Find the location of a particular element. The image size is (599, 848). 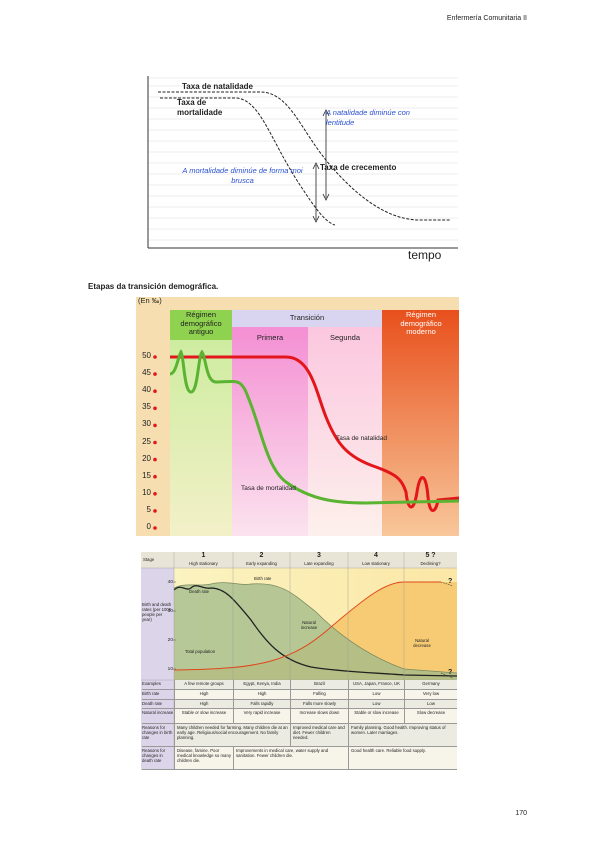

table-cell: Egypt, Kenya, India is located at coordinates (261, 685).